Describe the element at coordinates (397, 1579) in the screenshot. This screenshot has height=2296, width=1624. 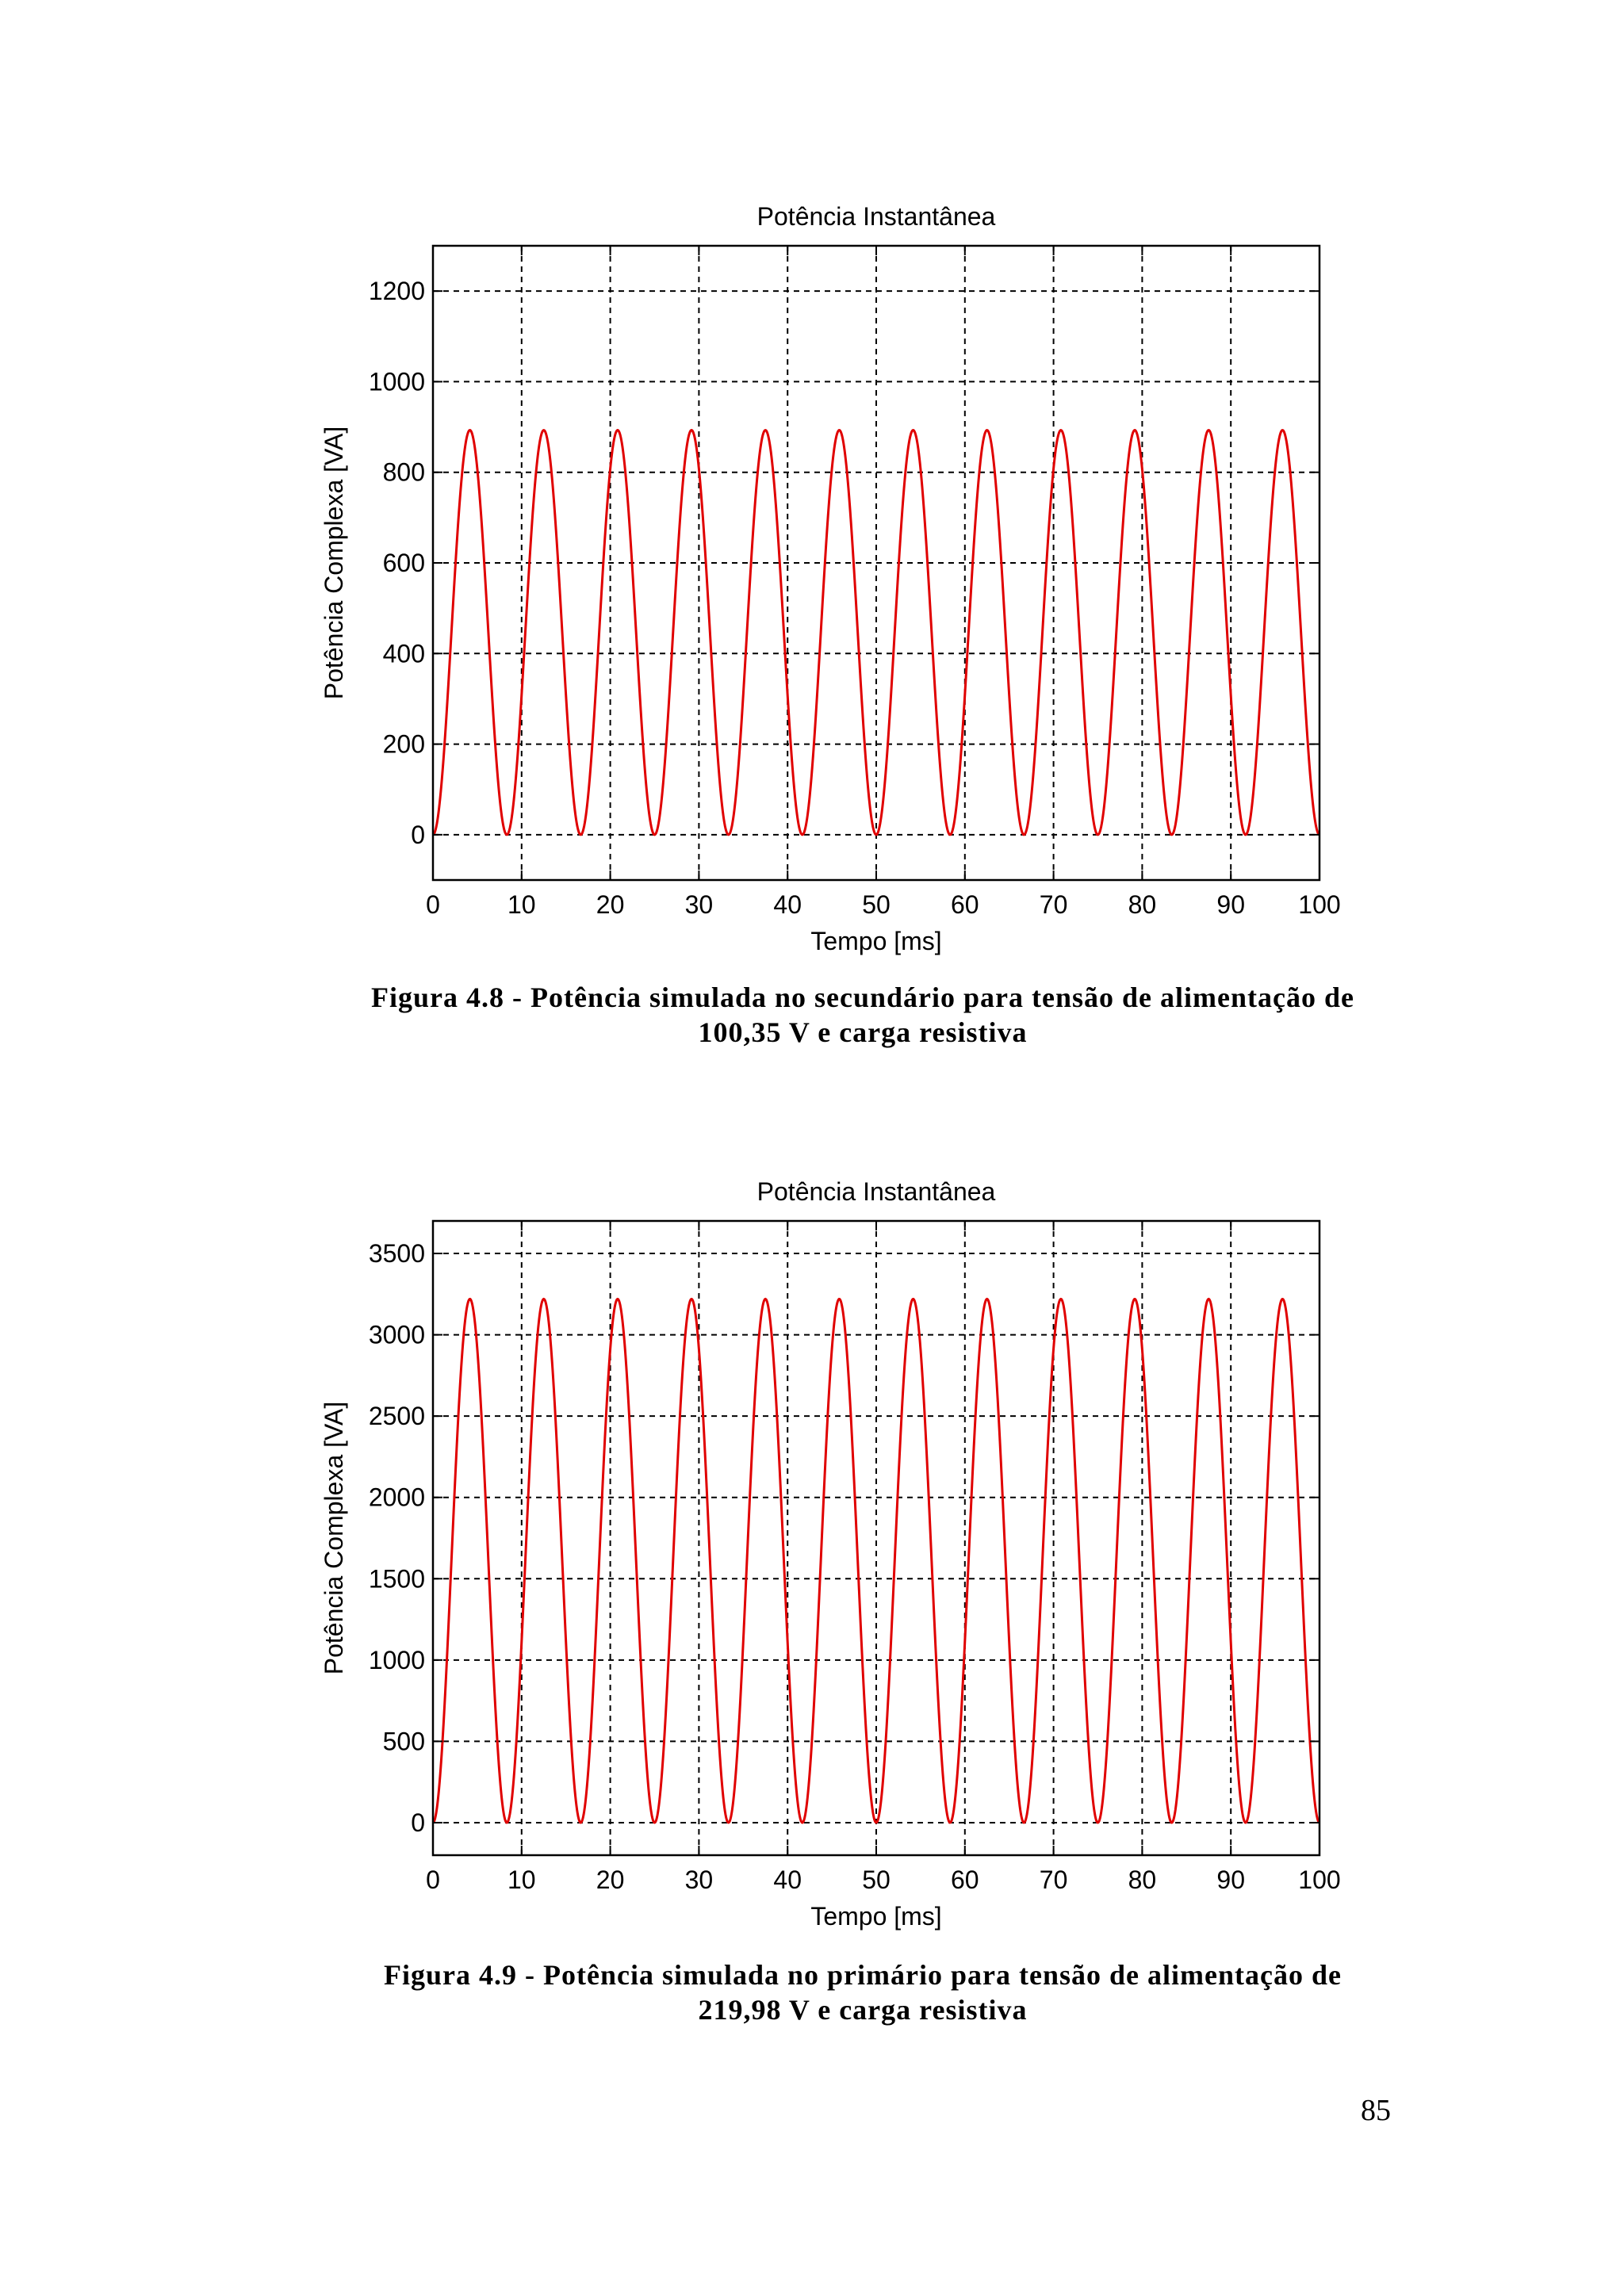
I see `y-tick-label: 1500` at that location.